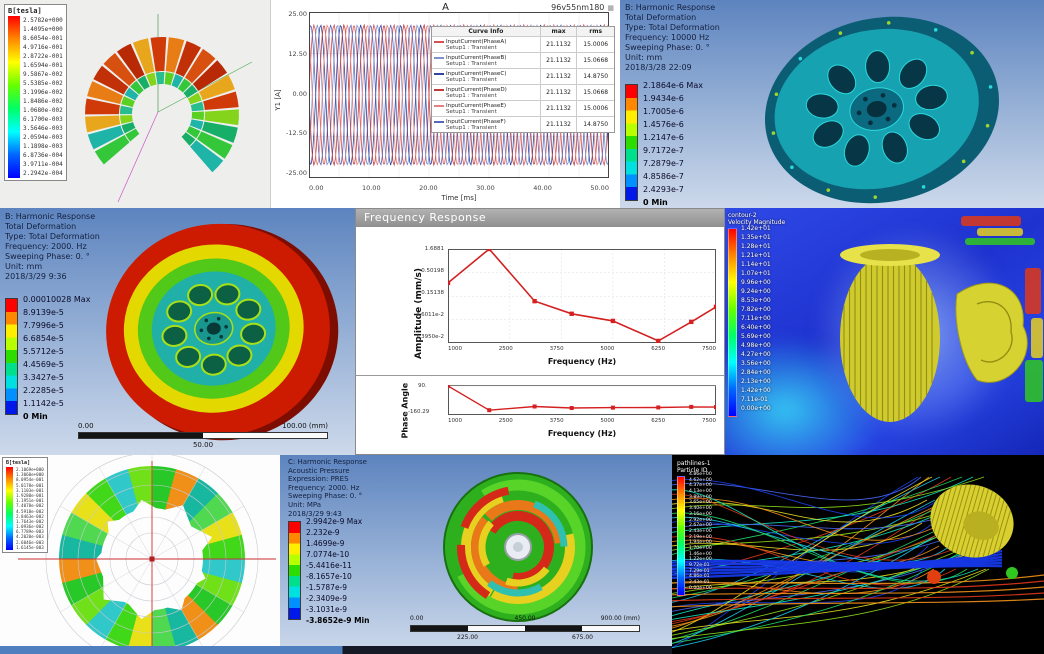 The width and height of the screenshot is (1044, 654). I want to click on amplitude-chart, so click(582, 296).